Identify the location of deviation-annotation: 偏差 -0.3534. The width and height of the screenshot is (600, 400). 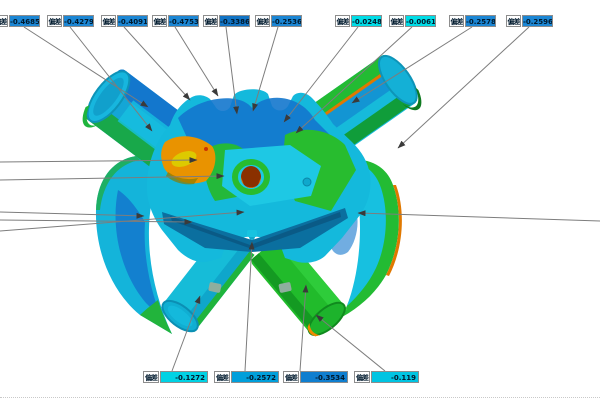
(315, 377).